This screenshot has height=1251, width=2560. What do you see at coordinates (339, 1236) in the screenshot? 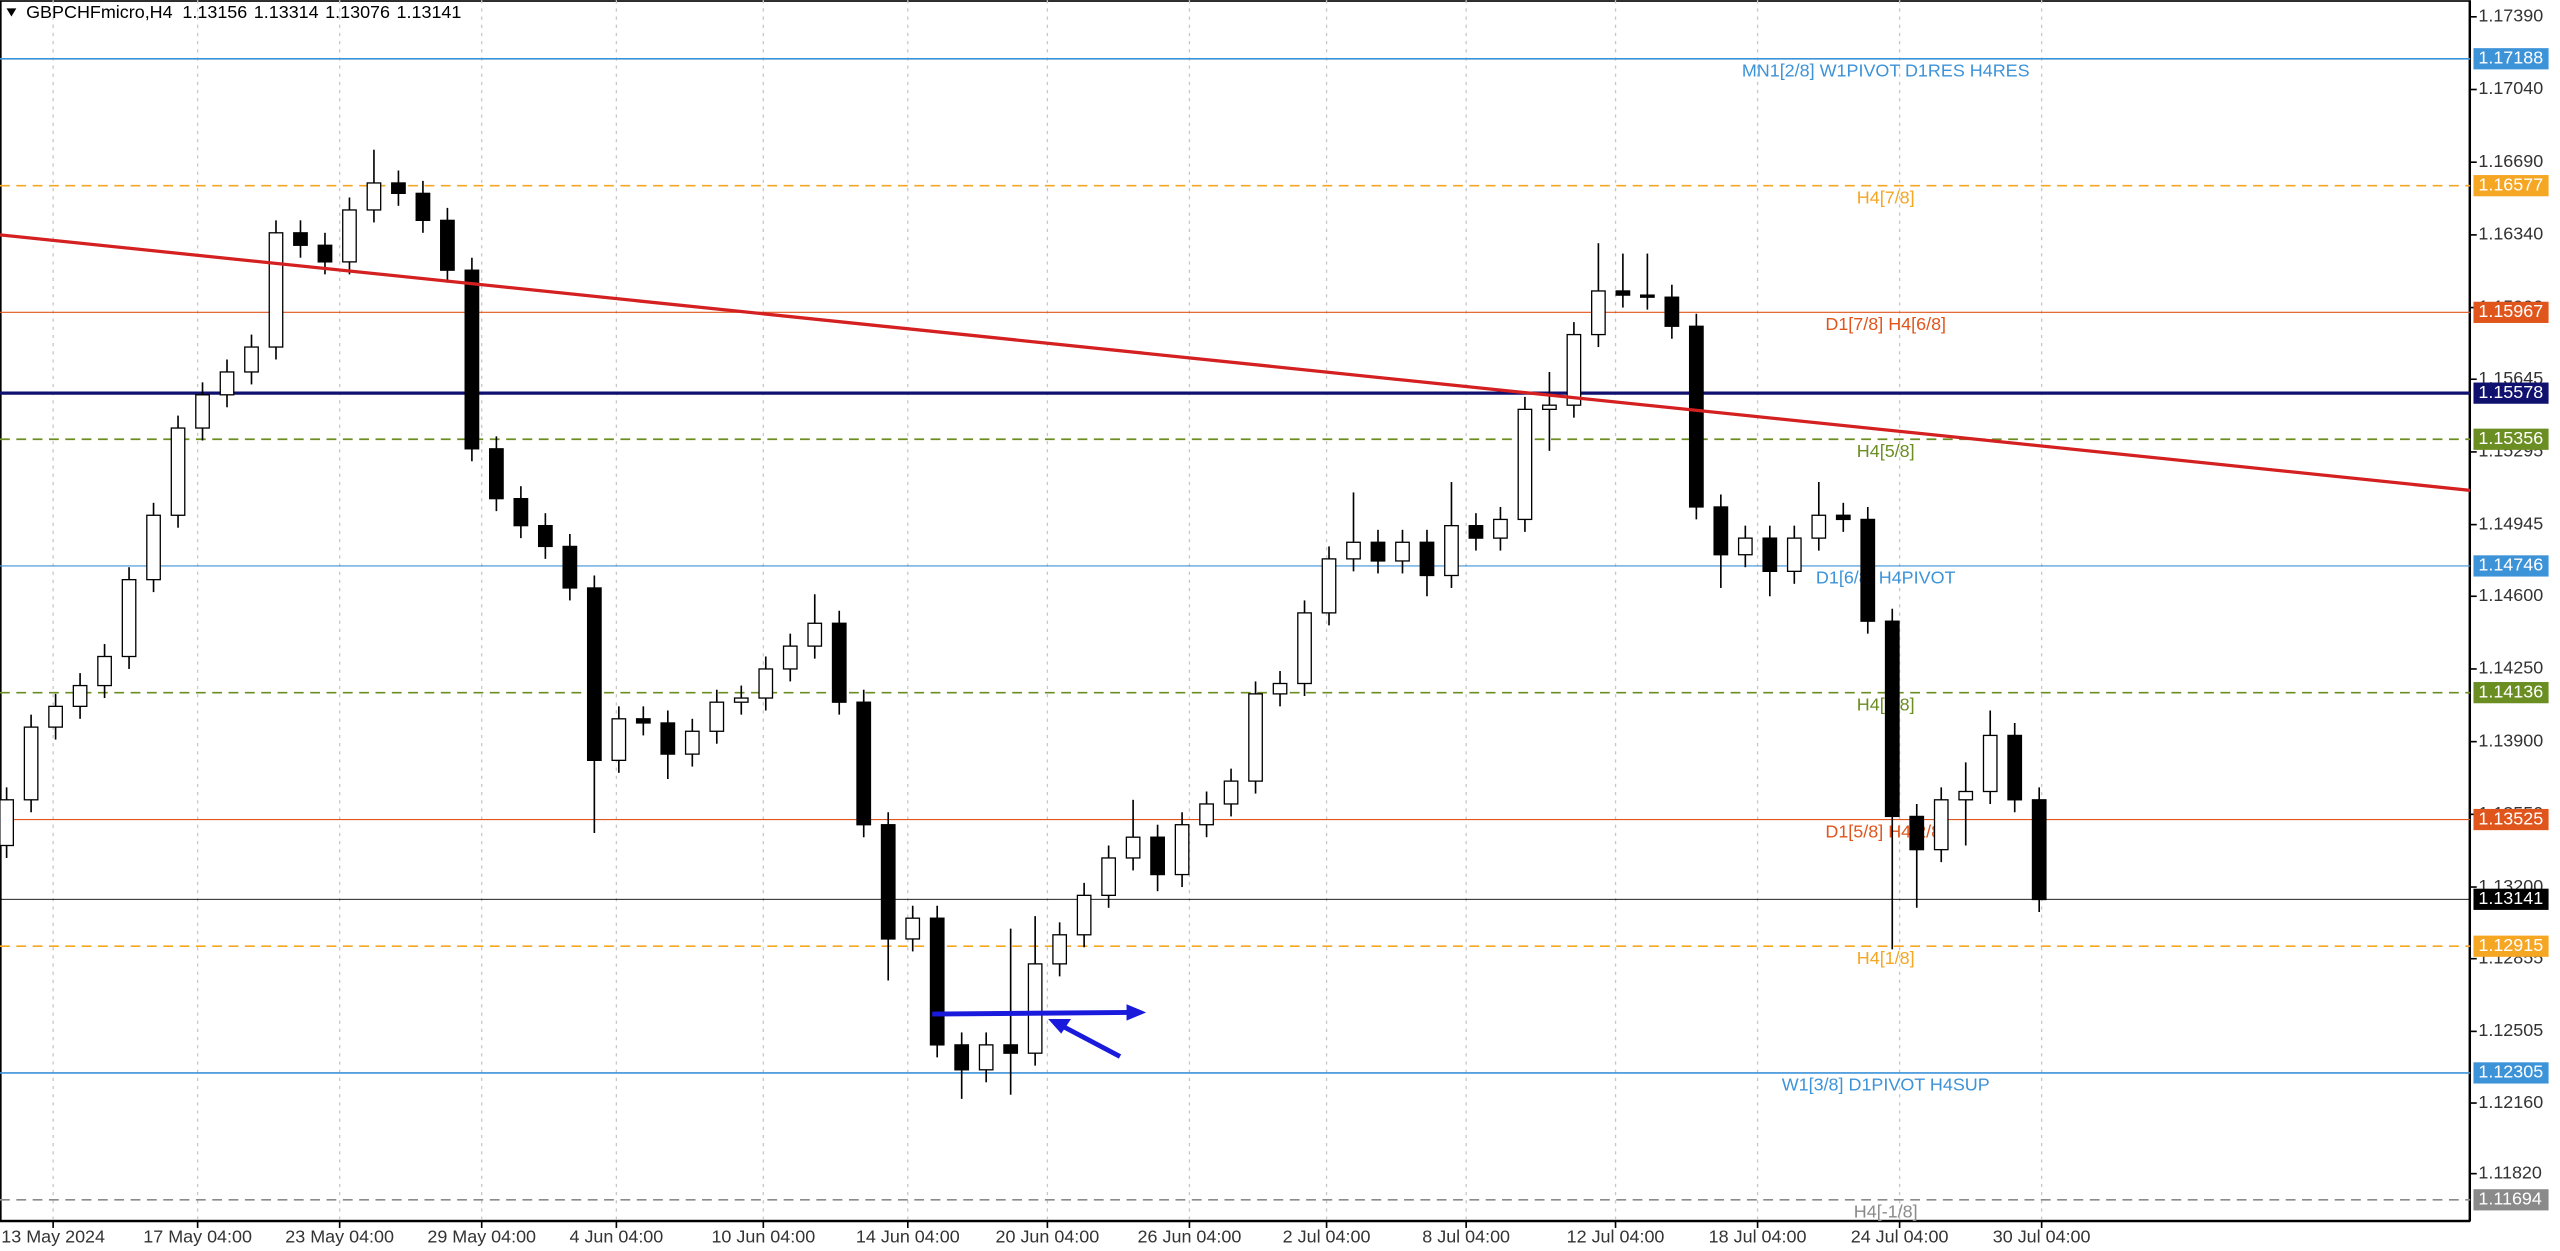
I see `x-tick-label: 23 May 04:00` at bounding box center [339, 1236].